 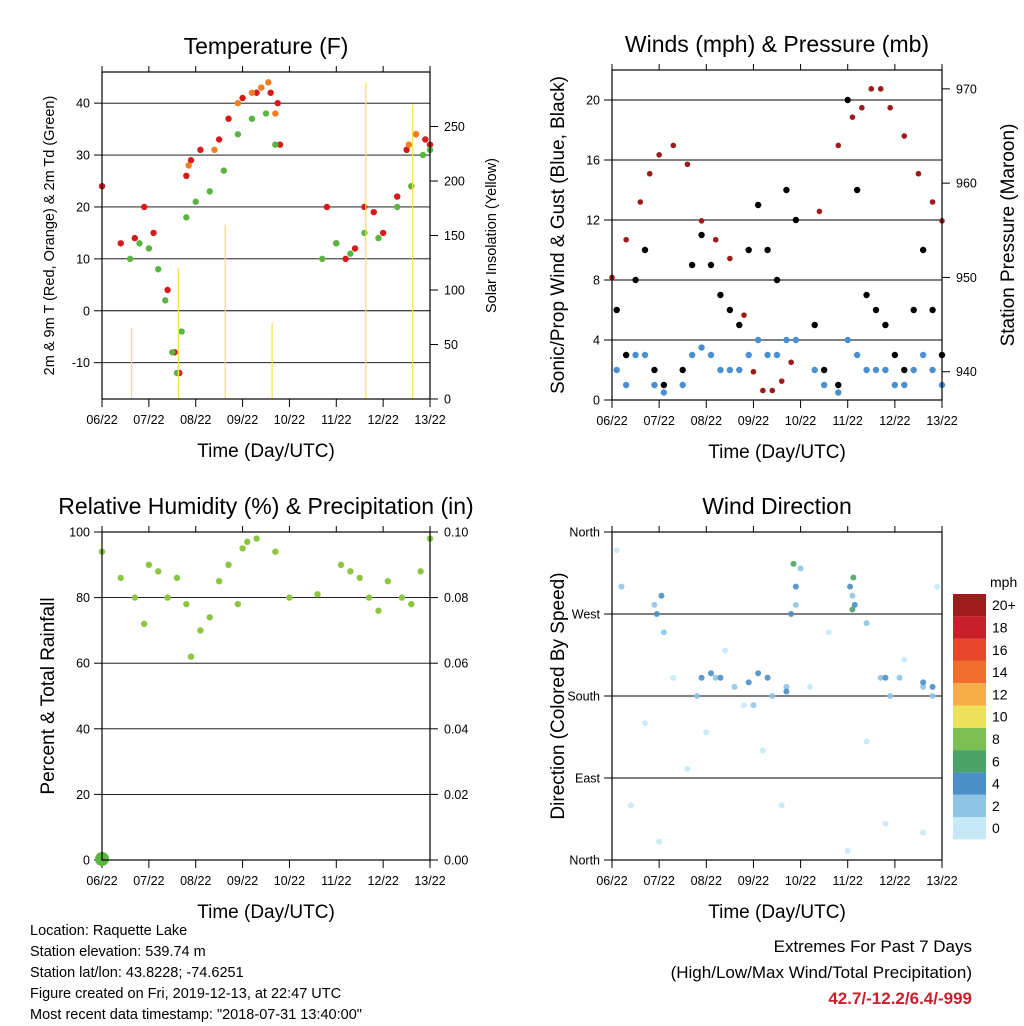 What do you see at coordinates (451, 345) in the screenshot?
I see `y2-tick-label: 50` at bounding box center [451, 345].